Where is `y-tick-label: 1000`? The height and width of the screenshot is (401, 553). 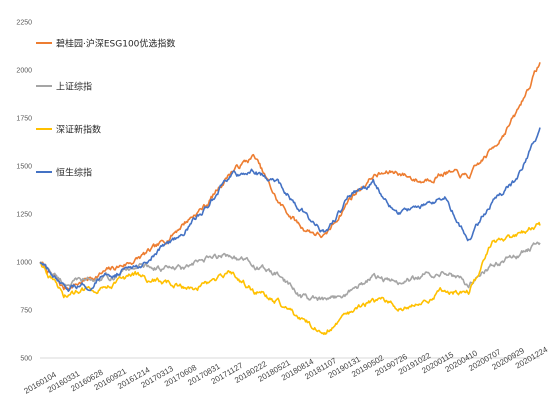 y-tick-label: 1000 is located at coordinates (24, 263).